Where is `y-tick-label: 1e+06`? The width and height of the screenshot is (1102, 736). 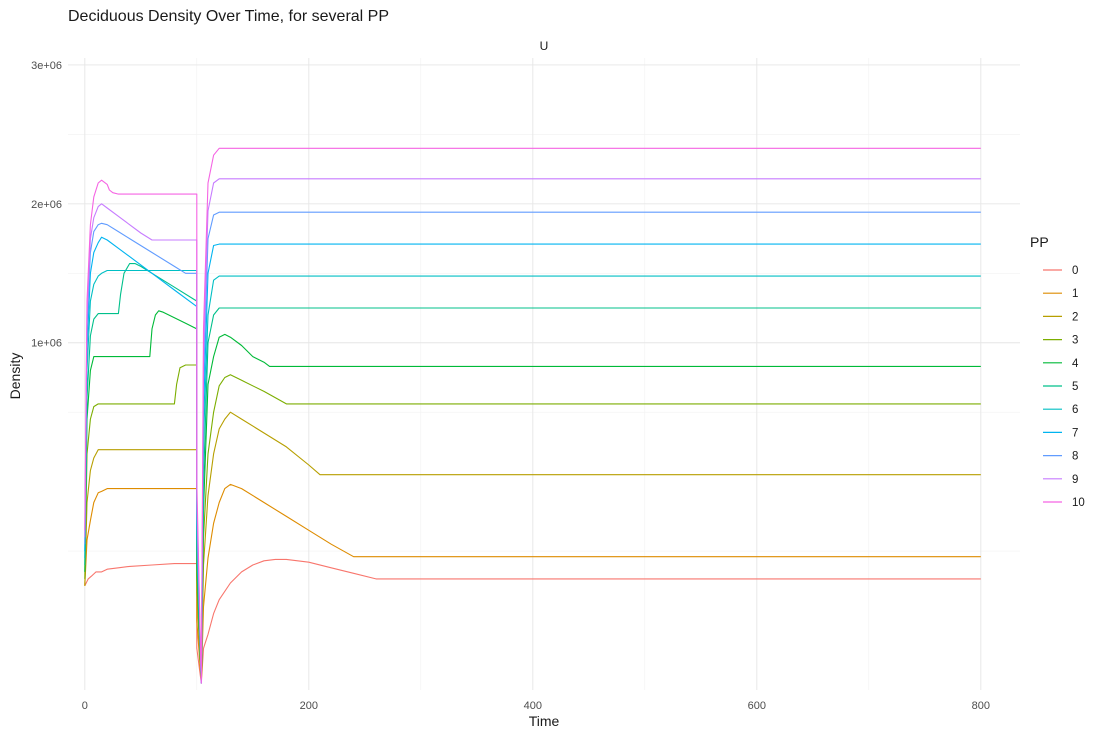 y-tick-label: 1e+06 is located at coordinates (46, 344).